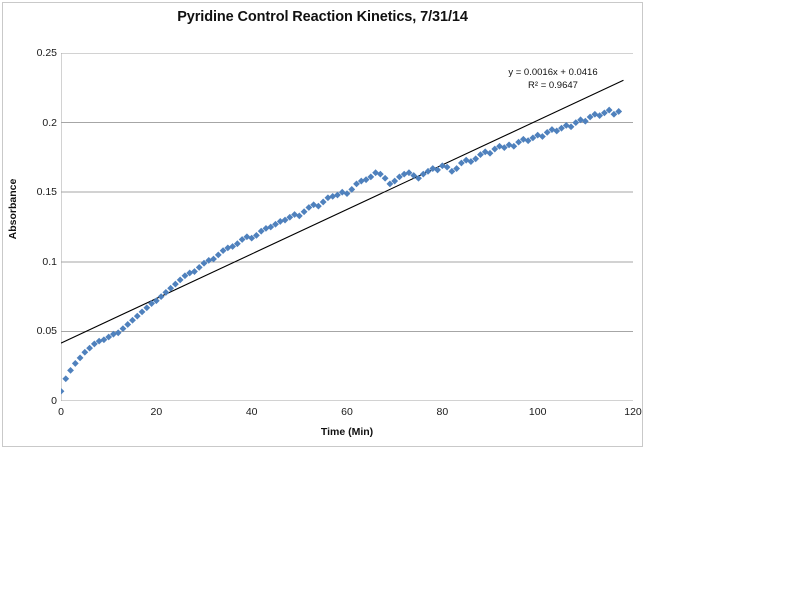 The width and height of the screenshot is (800, 600). Describe the element at coordinates (553, 80) in the screenshot. I see `trendline-annotation: y = 0.0016x + 0.0416 R² = 0.9647` at that location.